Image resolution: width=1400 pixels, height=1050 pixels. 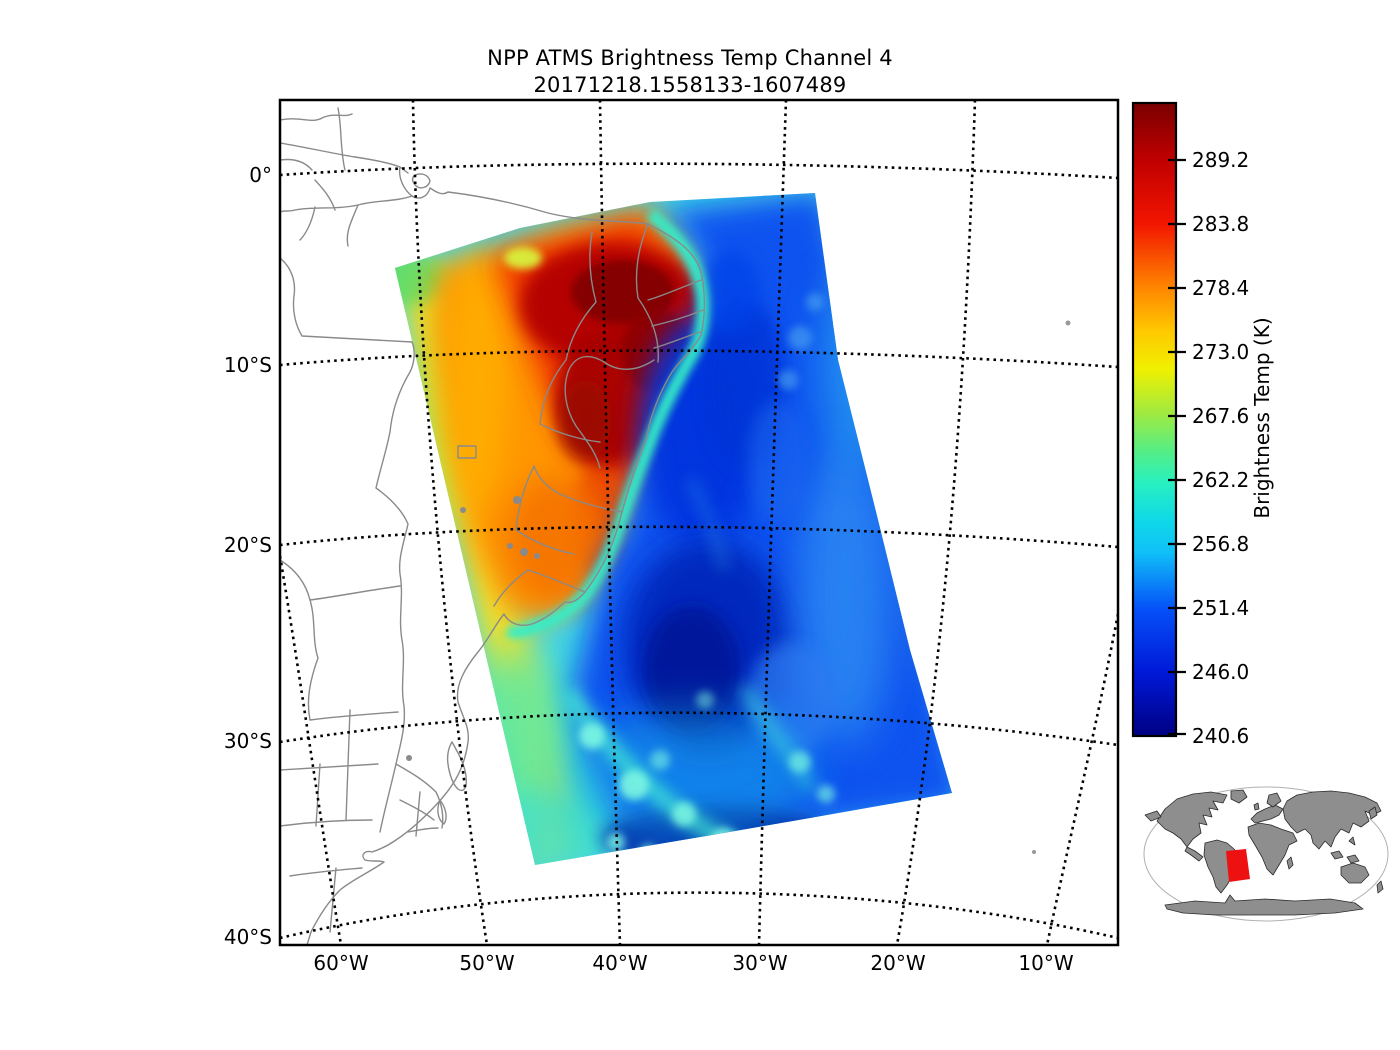 I want to click on madagascar, so click(x=1290, y=863).